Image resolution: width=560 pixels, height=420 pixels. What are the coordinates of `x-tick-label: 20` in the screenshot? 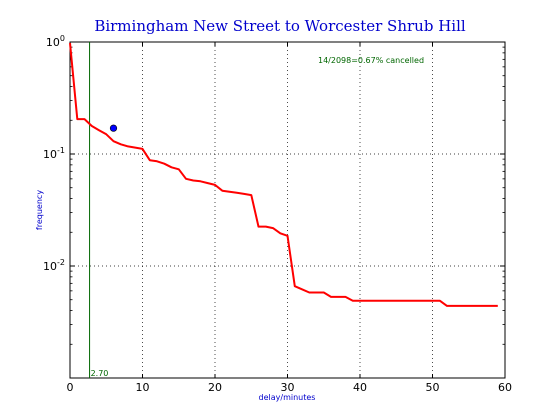 It's located at (215, 387).